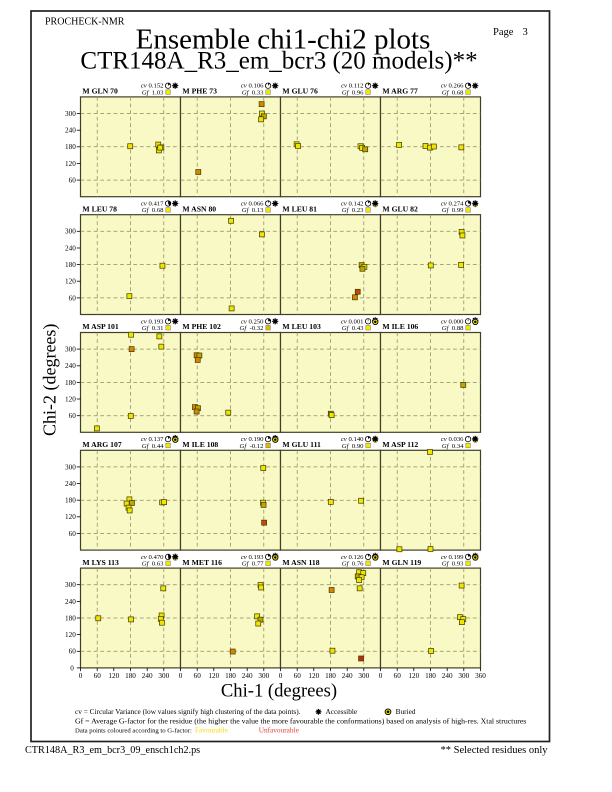 The width and height of the screenshot is (612, 792). What do you see at coordinates (452, 86) in the screenshot?
I see `svg-text: cv 0.266` at bounding box center [452, 86].